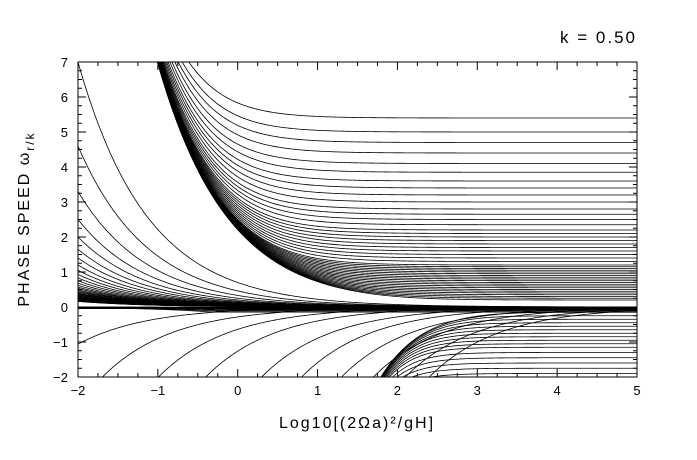 Image resolution: width=697 pixels, height=460 pixels. I want to click on x-tick-label: −1, so click(157, 390).